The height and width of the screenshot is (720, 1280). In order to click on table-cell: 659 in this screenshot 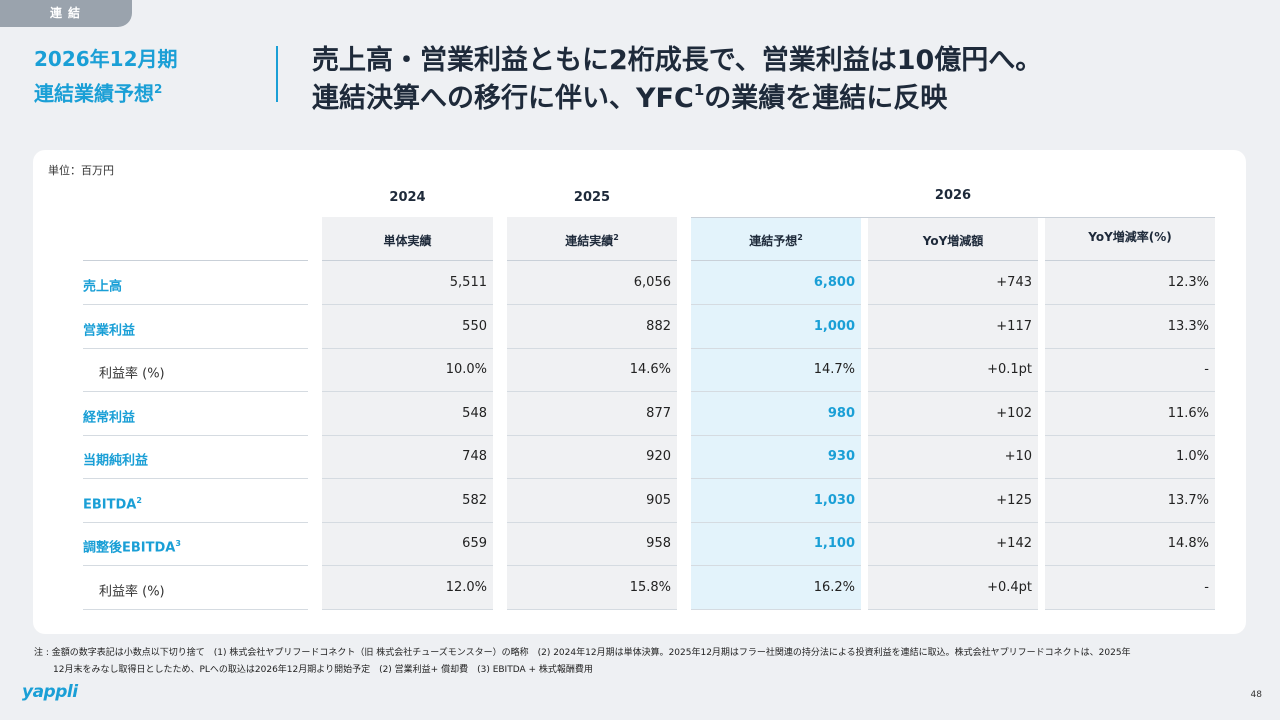, I will do `click(474, 543)`.